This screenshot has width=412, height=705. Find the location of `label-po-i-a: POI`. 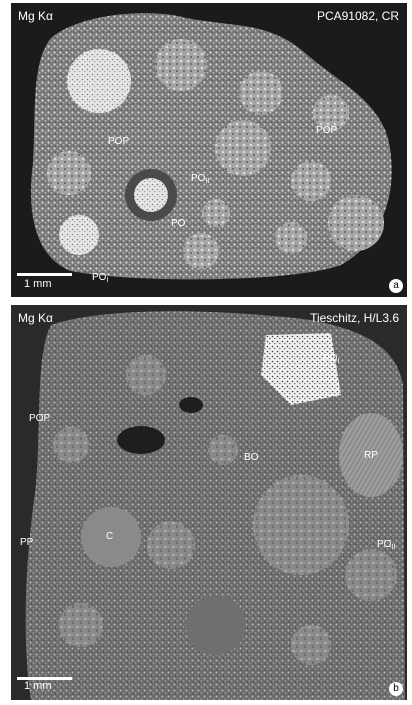

label-po-i-a: POI is located at coordinates (100, 278).